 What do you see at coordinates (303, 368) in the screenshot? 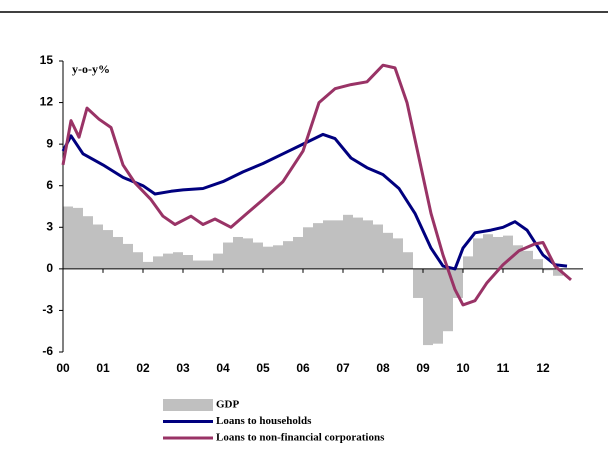
I see `x-tick-label: 06` at bounding box center [303, 368].